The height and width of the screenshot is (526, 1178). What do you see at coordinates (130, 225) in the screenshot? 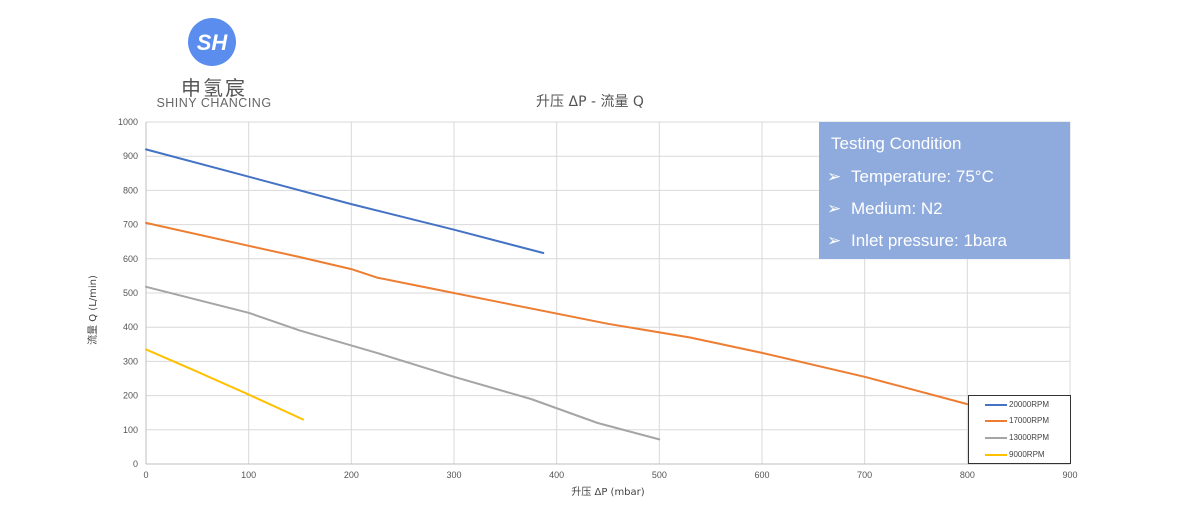
I see `y-tick-label: 700` at bounding box center [130, 225].